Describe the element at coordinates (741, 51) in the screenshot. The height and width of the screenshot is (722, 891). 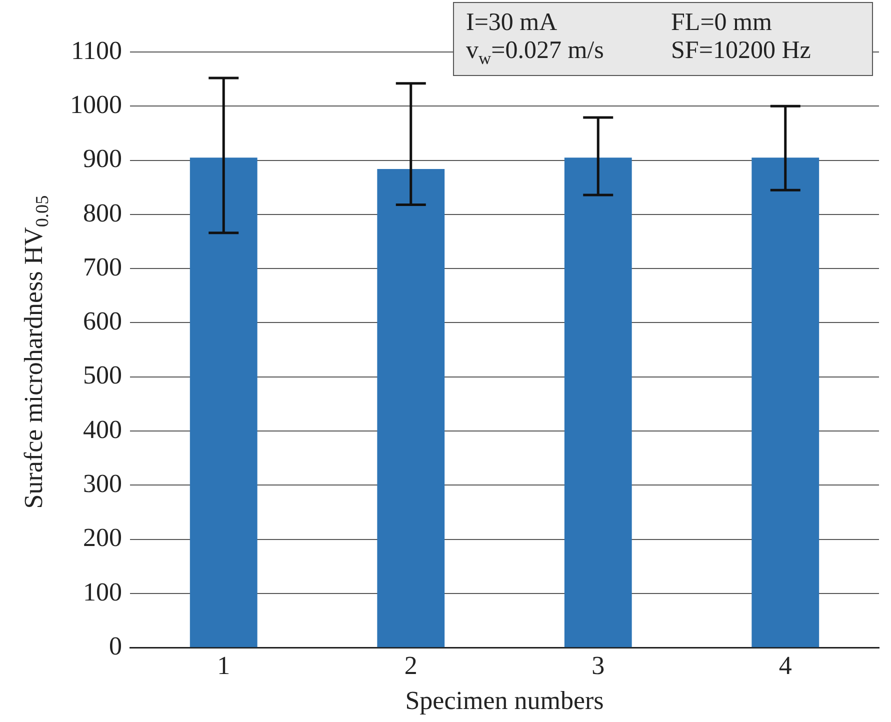
I see `annotation: SF=10200 Hz` at that location.